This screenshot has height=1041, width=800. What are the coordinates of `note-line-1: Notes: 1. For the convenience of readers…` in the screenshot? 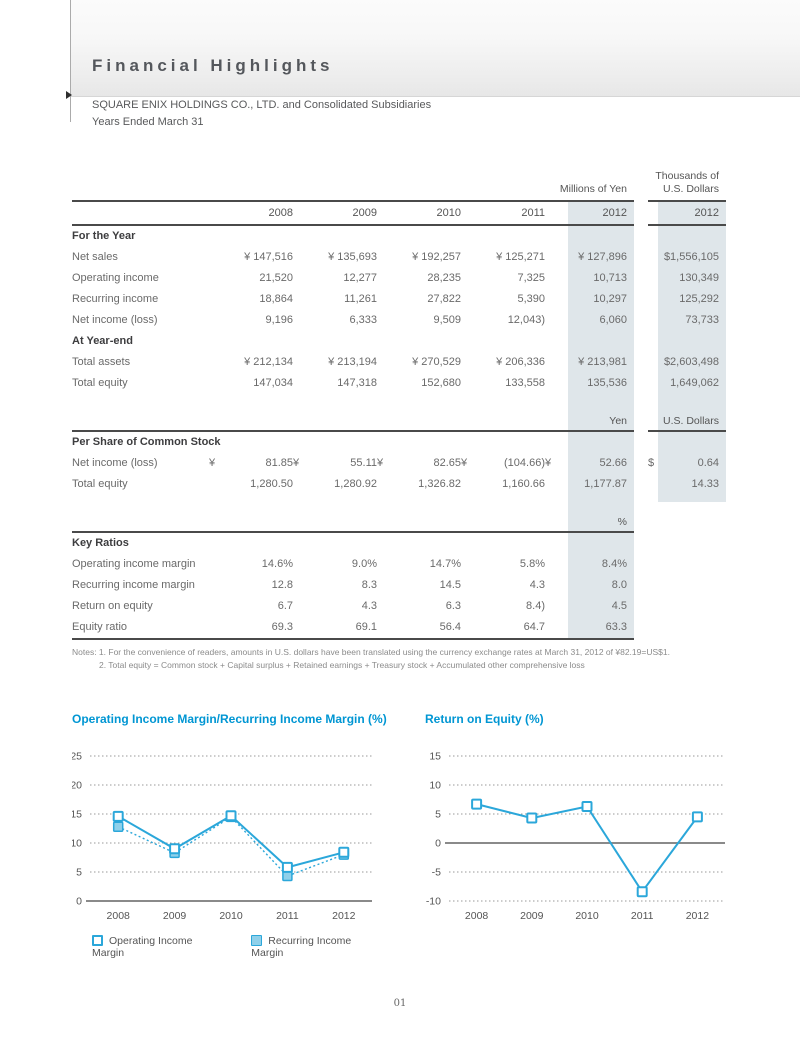 It's located at (371, 652).